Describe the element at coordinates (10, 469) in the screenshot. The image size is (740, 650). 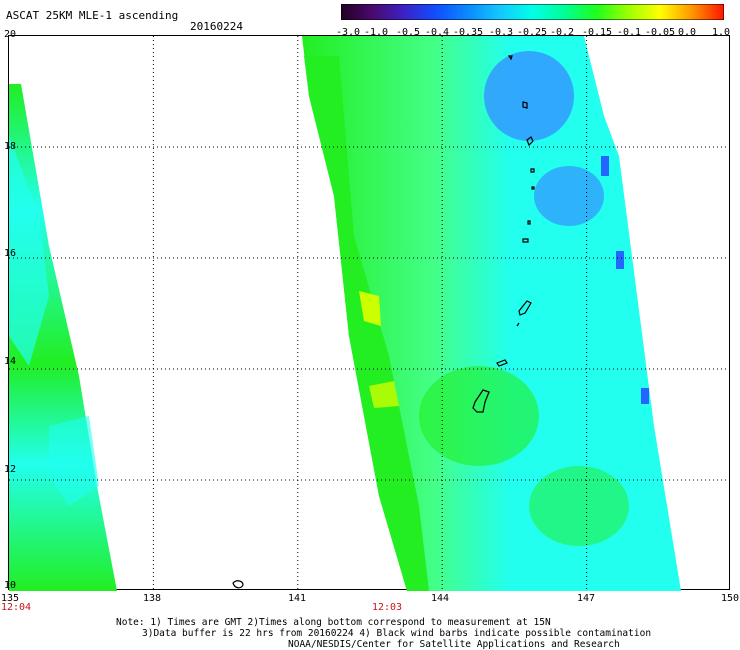
I see `lat-tick-label: 12` at that location.